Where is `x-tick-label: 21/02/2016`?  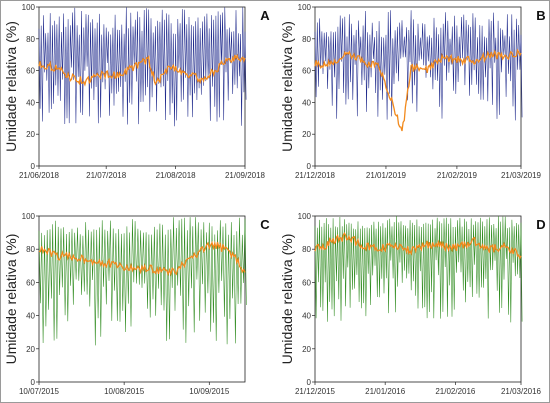
x-tick-label: 21/02/2016 is located at coordinates (455, 391).